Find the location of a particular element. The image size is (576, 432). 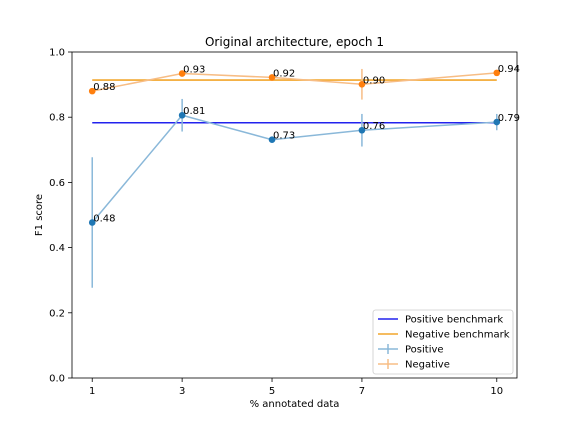

x-tick-label: 3 is located at coordinates (182, 391).